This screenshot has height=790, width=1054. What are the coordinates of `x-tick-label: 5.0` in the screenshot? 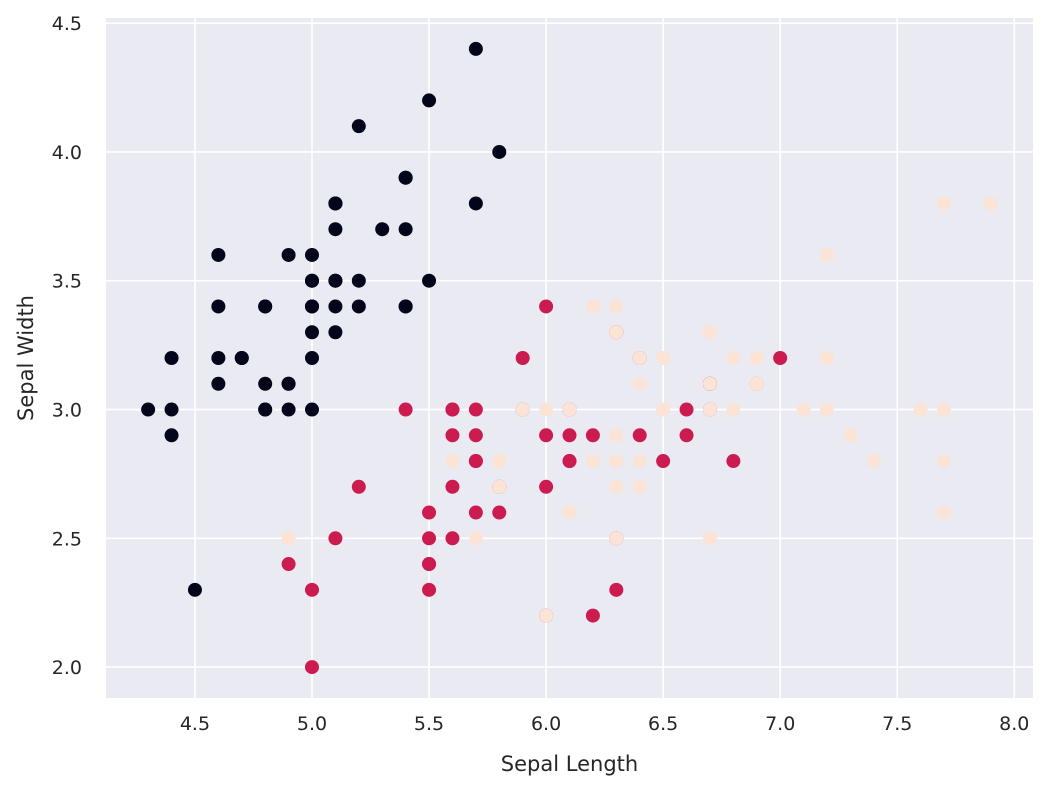 It's located at (312, 724).